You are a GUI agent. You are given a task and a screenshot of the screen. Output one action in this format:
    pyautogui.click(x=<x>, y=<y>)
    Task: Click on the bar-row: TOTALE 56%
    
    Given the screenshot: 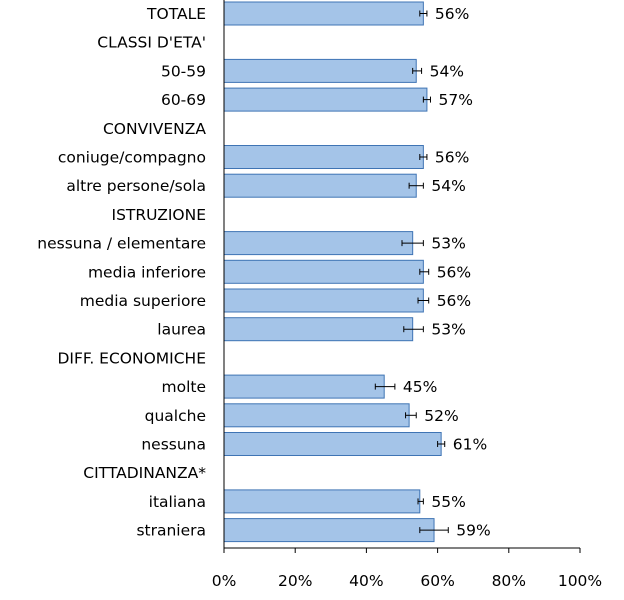 What is the action you would take?
    pyautogui.click(x=307, y=13)
    